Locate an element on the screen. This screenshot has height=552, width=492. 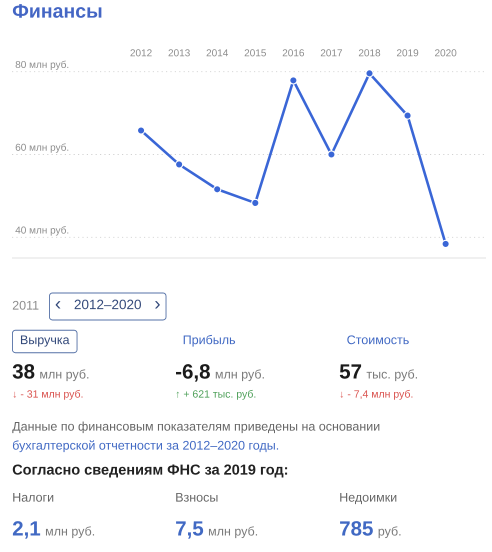
text: 2012–2020 is located at coordinates (107, 305).